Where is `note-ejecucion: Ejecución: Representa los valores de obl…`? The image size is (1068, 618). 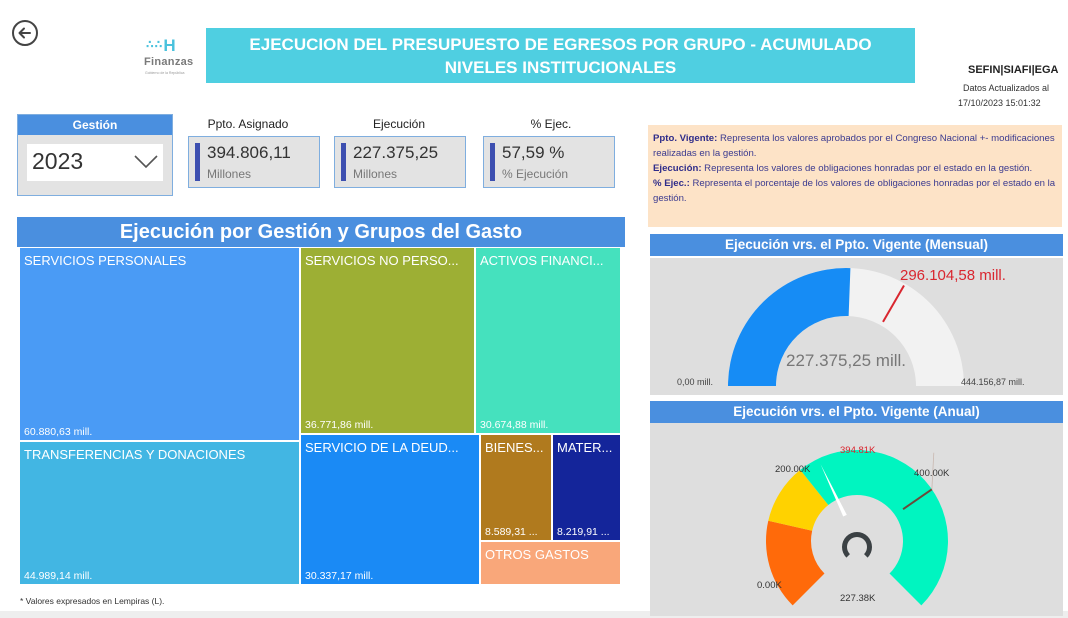 note-ejecucion: Ejecución: Representa los valores de obl… is located at coordinates (843, 168).